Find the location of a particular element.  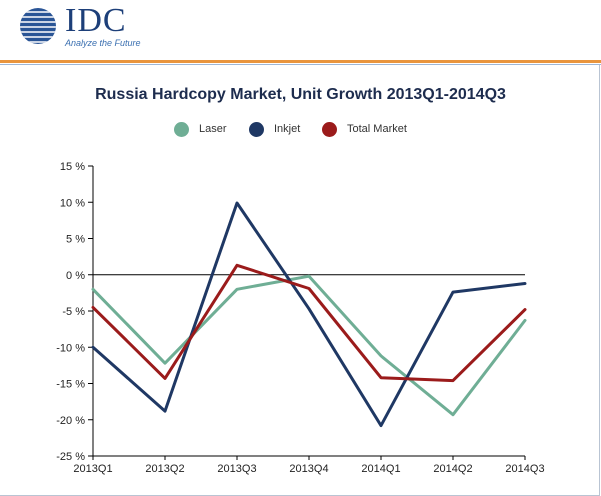

y-tick-label: 15 % is located at coordinates (72, 167).